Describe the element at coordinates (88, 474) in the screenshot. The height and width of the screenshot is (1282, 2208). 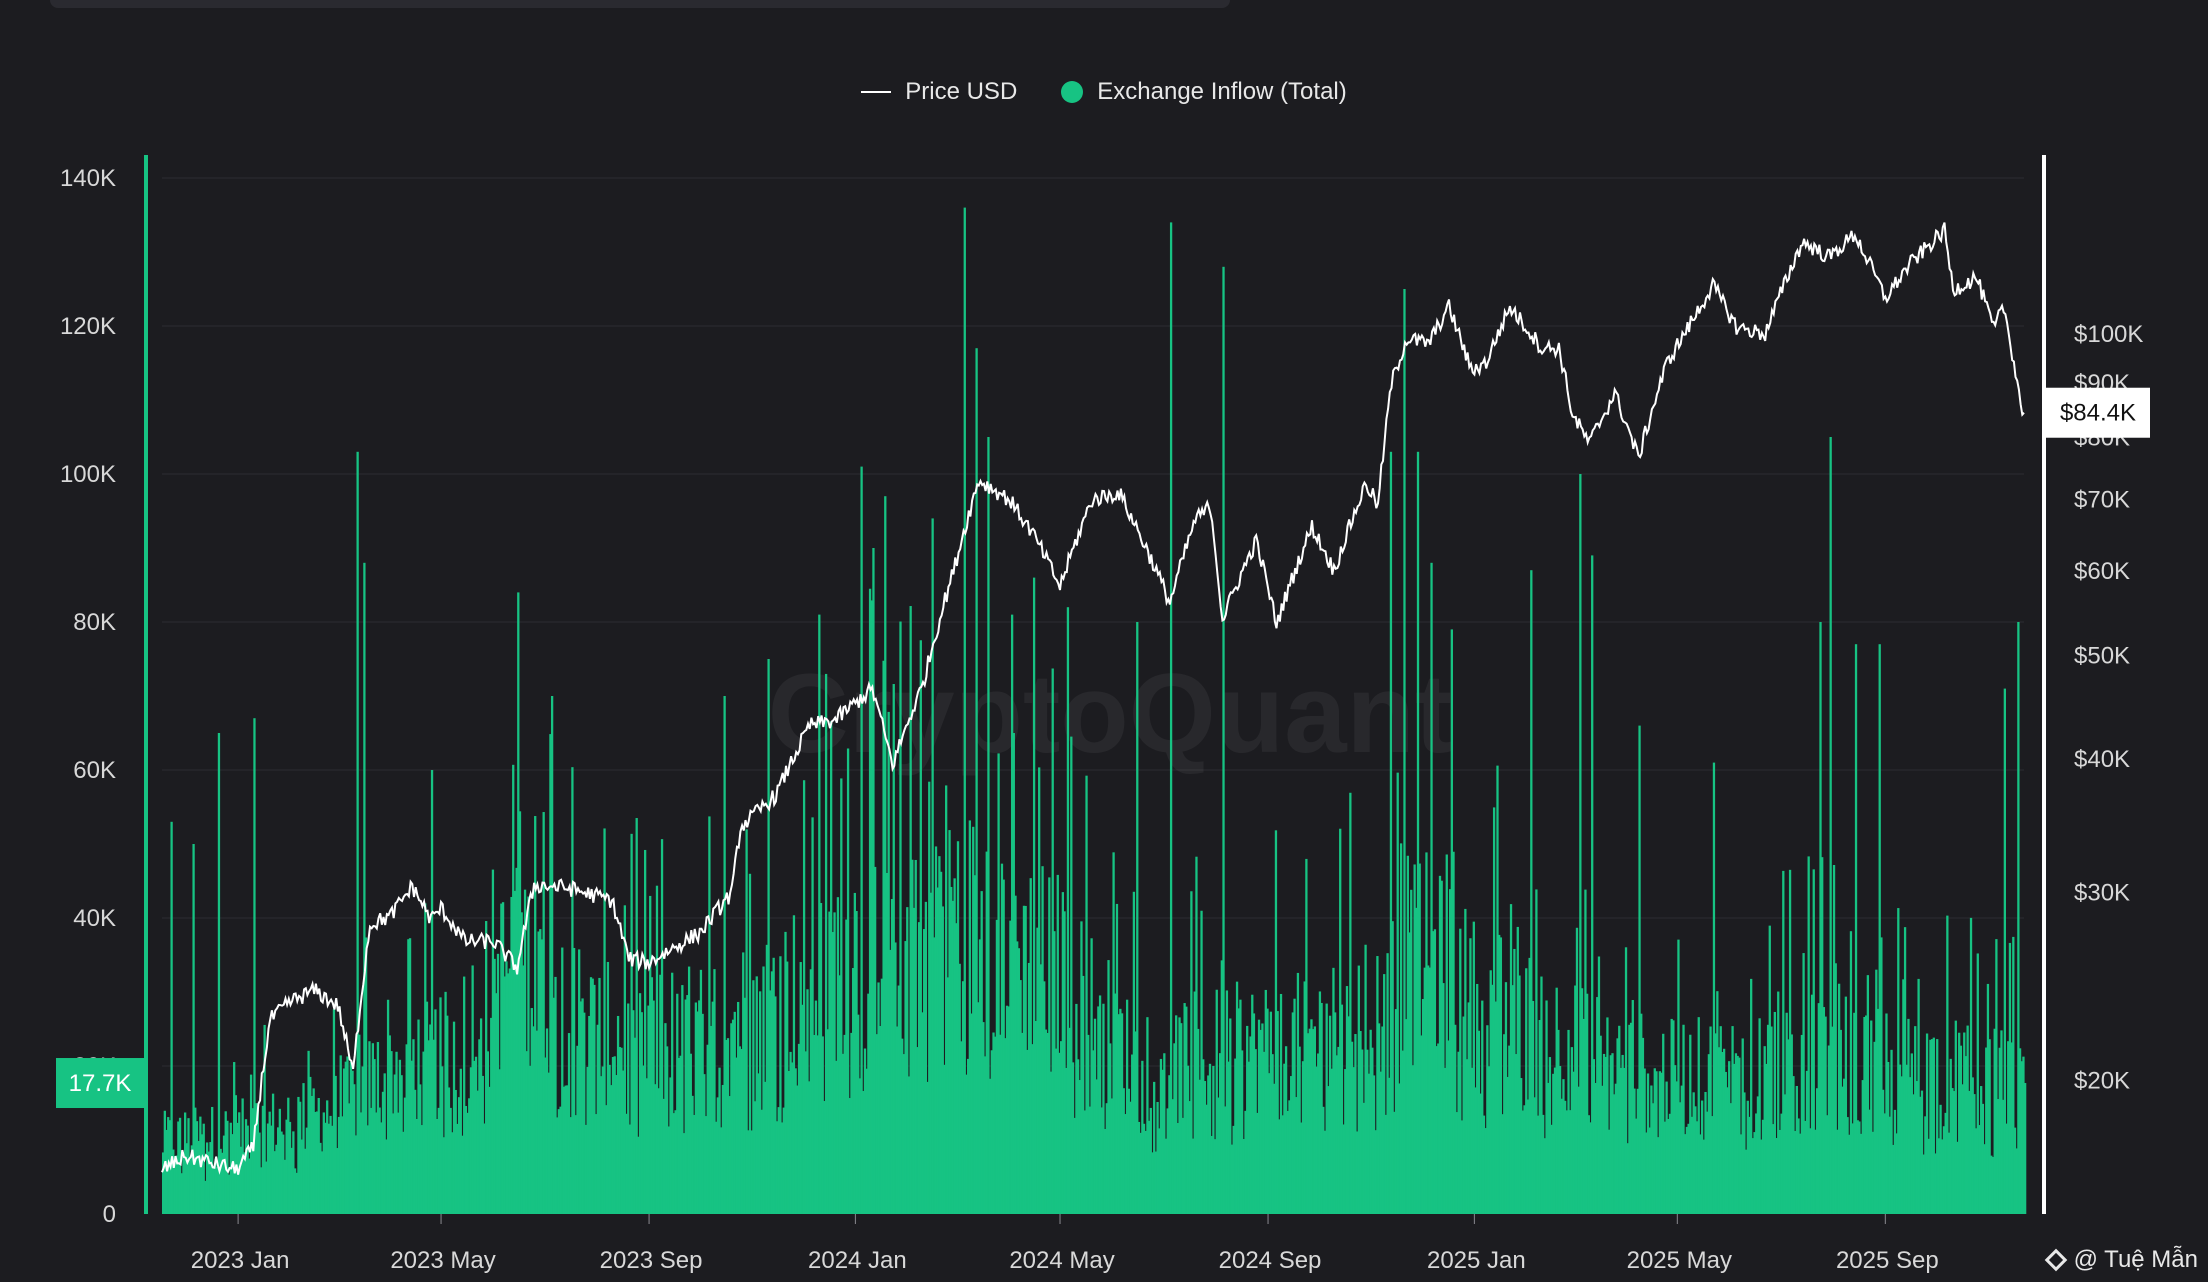
I see `left-tick-label: 100K` at that location.